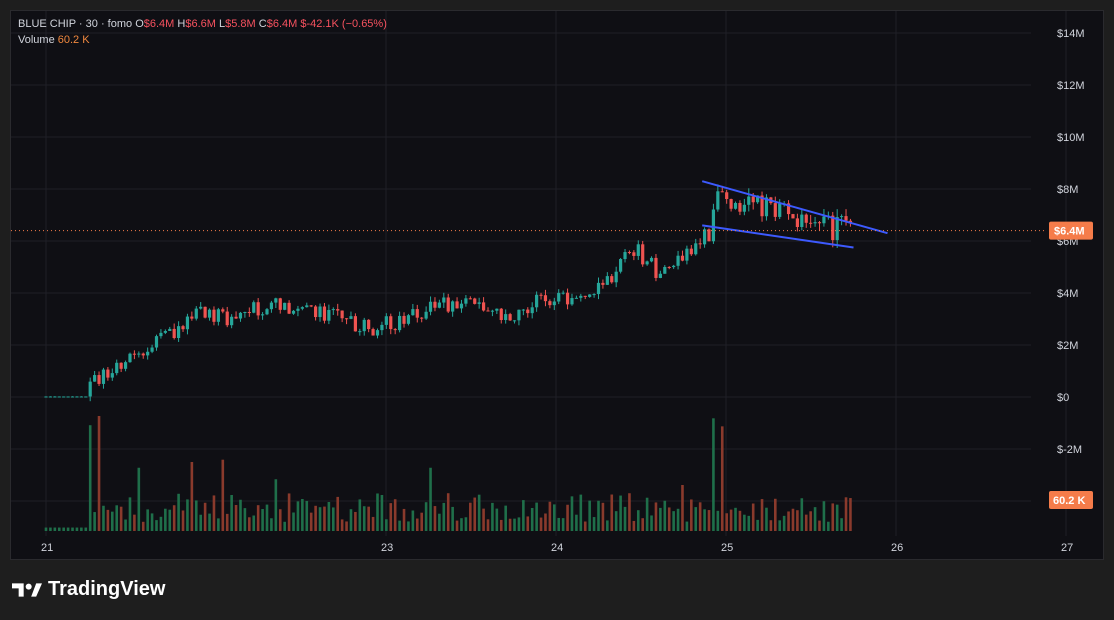  Describe the element at coordinates (387, 548) in the screenshot. I see `time-tick-label: 23` at that location.